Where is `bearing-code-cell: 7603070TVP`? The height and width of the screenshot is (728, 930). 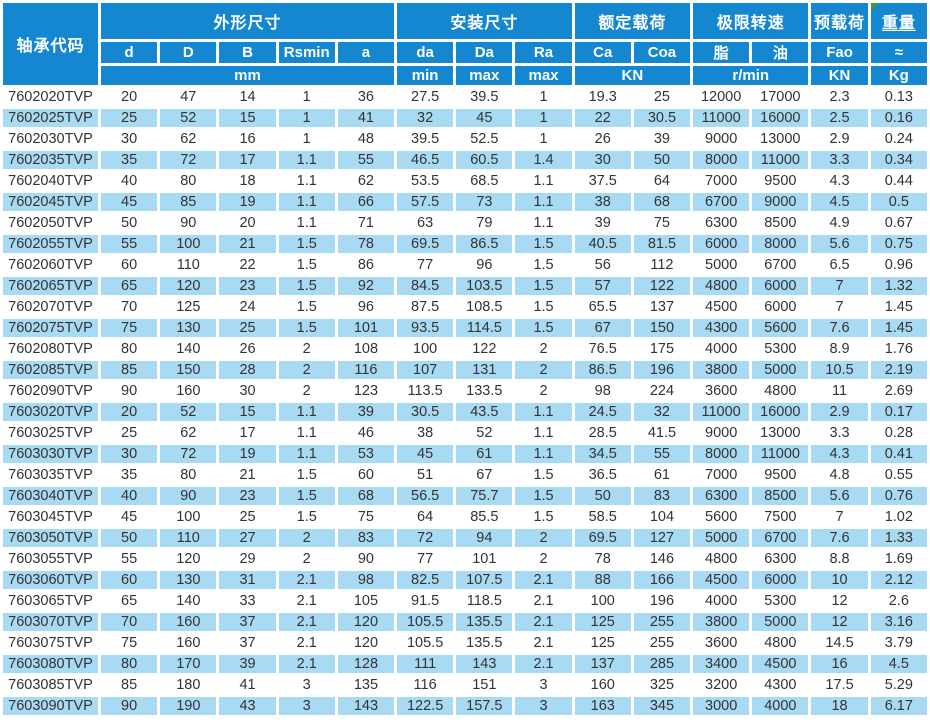
bearing-code-cell: 7603070TVP is located at coordinates (50, 622).